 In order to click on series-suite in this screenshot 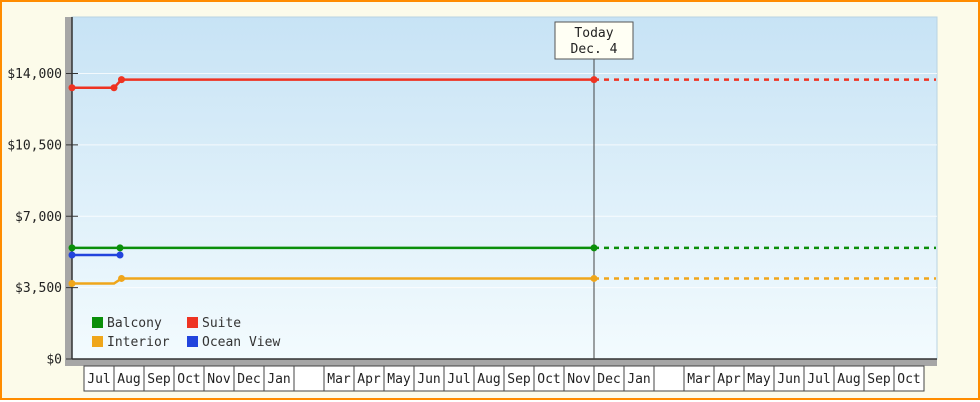, I will do `click(502, 84)`.